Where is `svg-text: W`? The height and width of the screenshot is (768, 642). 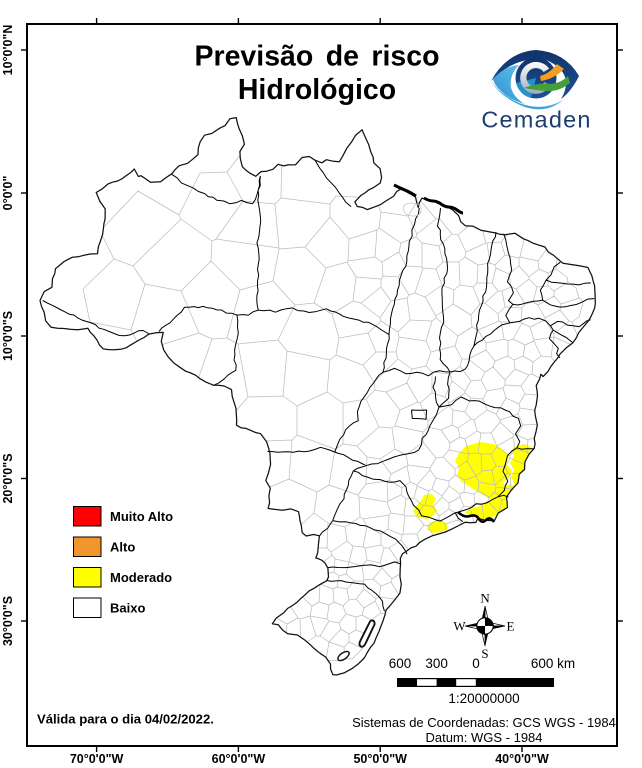 svg-text: W is located at coordinates (459, 626).